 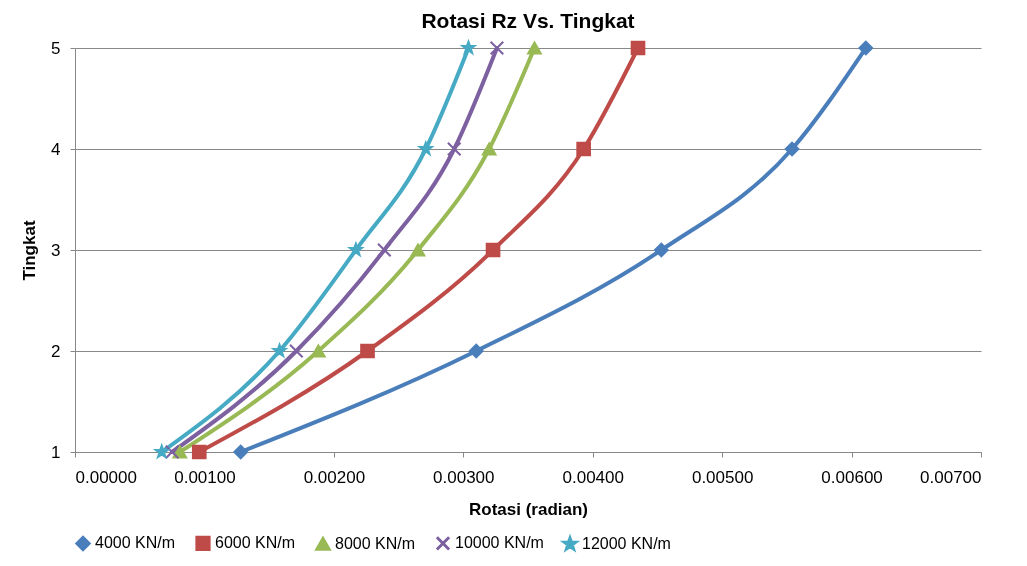 What do you see at coordinates (56, 351) in the screenshot?
I see `y-tick-label: 2` at bounding box center [56, 351].